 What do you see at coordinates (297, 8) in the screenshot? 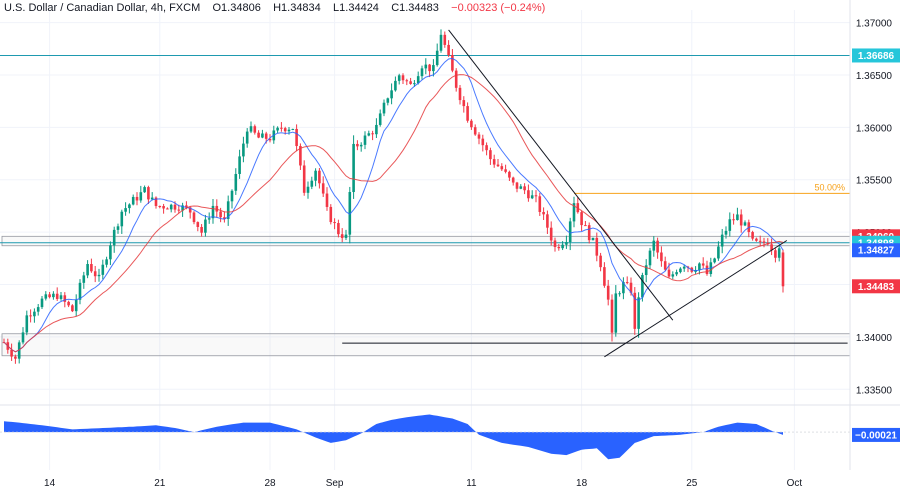
I see `legend-high: H1.34834` at bounding box center [297, 8].